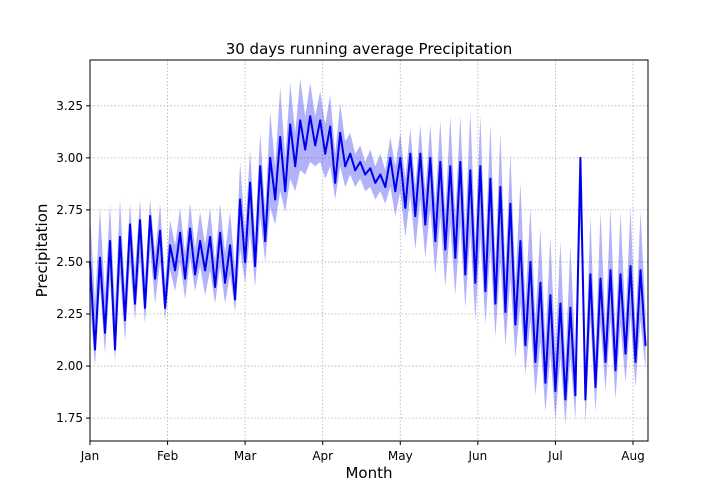  I want to click on x-axis-ticks: Jan Feb Mar Apr May Jun Jul Aug, so click(362, 452).